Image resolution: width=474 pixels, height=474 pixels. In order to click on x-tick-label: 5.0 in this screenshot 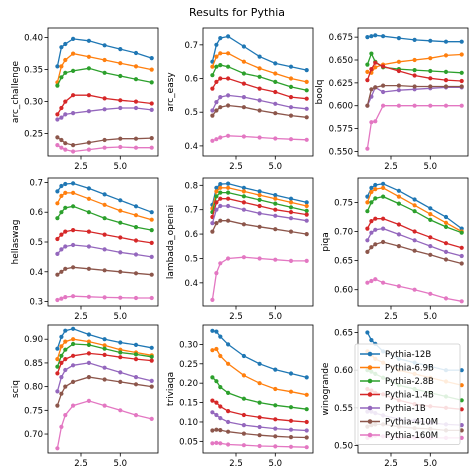, I will do `click(121, 464)`.